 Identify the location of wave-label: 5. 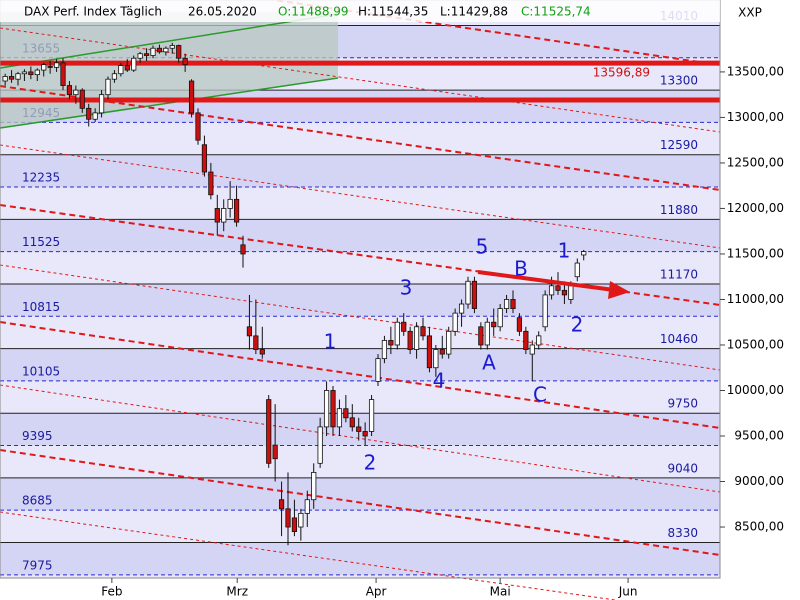
(482, 247).